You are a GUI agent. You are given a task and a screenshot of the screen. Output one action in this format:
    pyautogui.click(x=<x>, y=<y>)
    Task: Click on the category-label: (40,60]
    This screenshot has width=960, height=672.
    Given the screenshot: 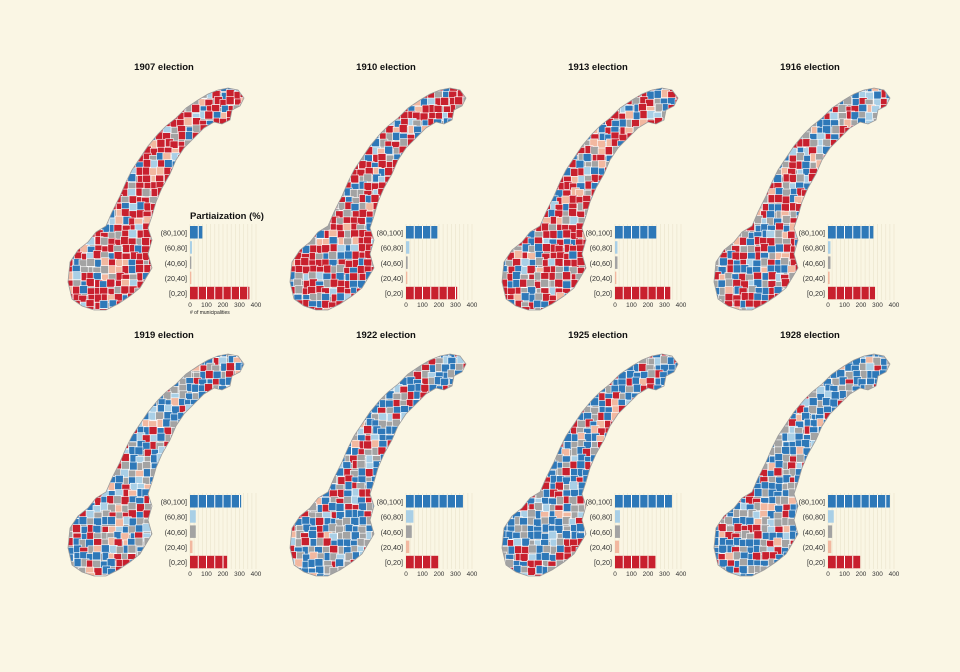 What is the action you would take?
    pyautogui.click(x=176, y=263)
    